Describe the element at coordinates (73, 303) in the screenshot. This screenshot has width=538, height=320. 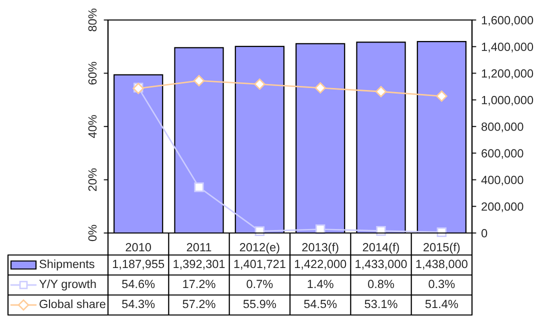
I see `legend-label: Global share` at that location.